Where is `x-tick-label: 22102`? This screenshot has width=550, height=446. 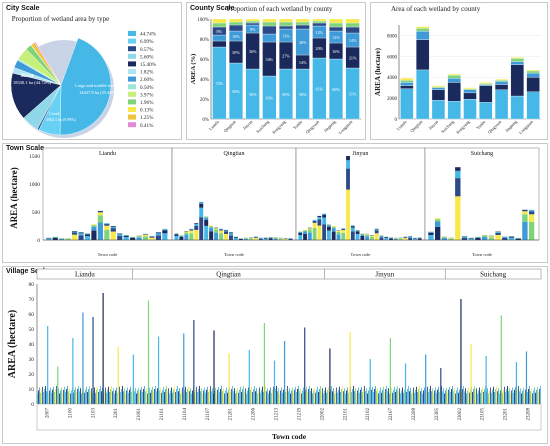
x-tick-label: 22102 is located at coordinates (368, 414).